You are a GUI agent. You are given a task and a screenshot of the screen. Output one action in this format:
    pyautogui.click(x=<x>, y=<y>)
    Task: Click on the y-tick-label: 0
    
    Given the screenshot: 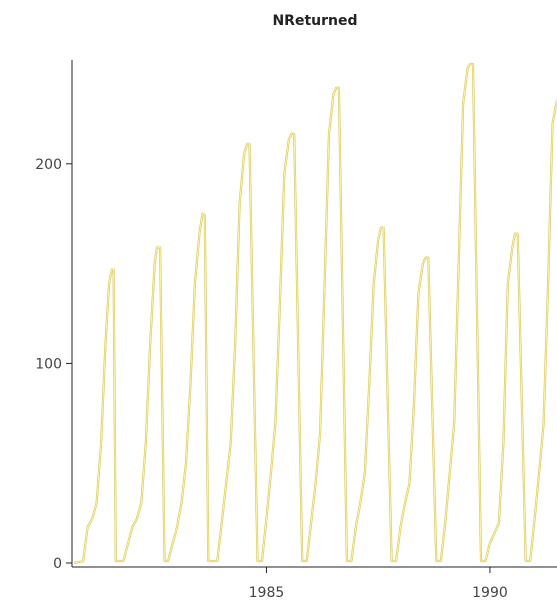 What is the action you would take?
    pyautogui.click(x=57, y=564)
    